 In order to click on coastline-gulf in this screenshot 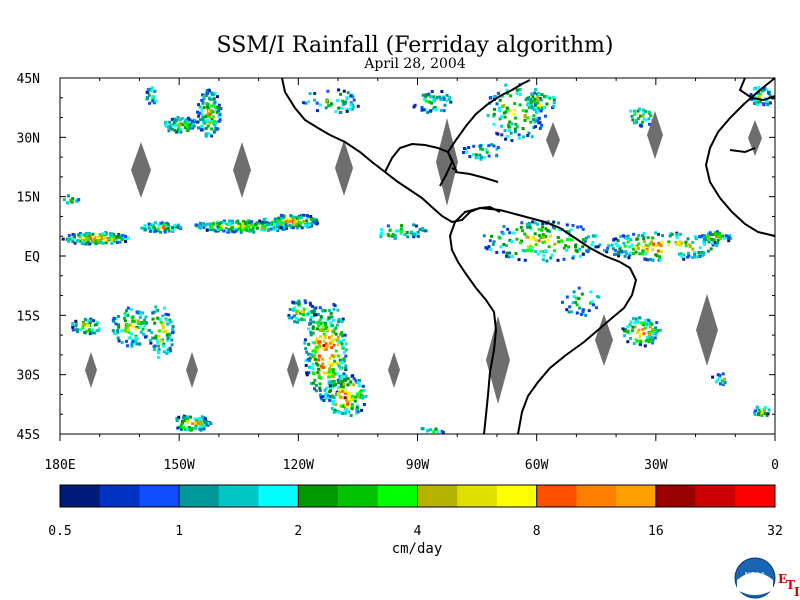, I will do `click(419, 164)`.